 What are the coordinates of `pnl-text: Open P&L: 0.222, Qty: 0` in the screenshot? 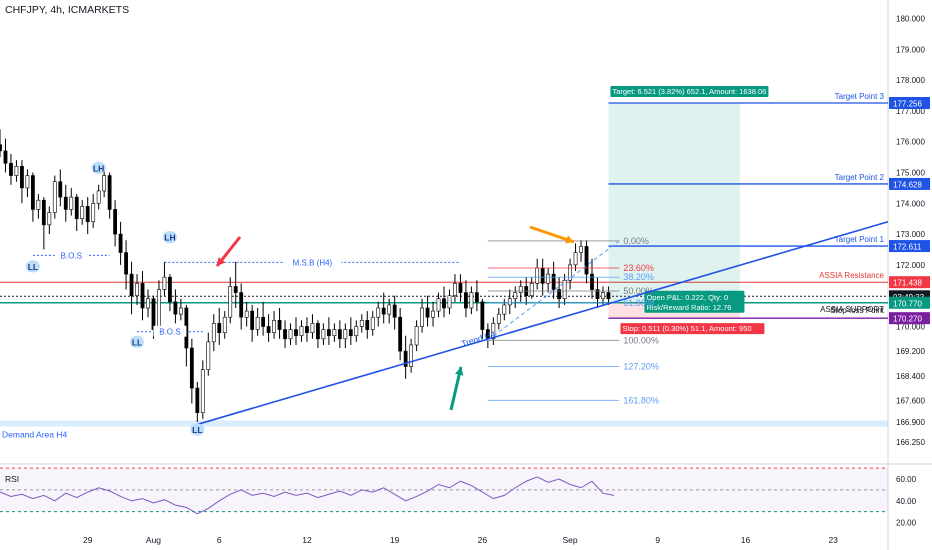 It's located at (687, 297).